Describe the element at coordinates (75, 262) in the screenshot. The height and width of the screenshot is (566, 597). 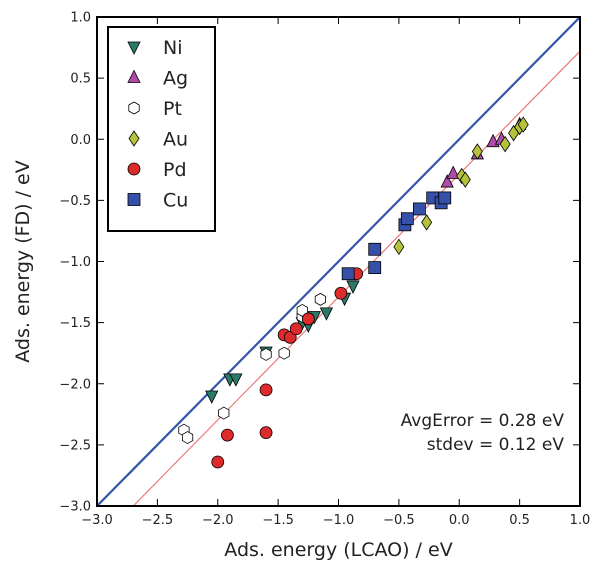
I see `y-tick-label: −1.0` at that location.